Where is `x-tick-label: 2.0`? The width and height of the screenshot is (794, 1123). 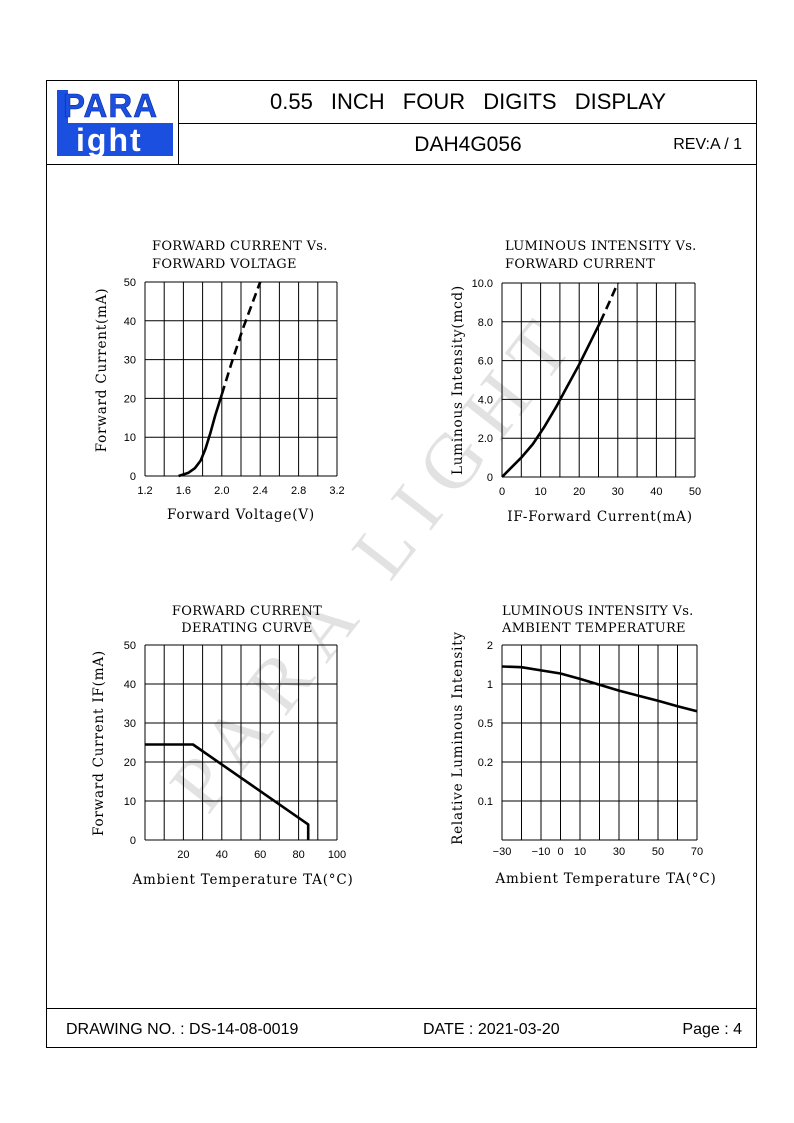
x-tick-label: 2.0 is located at coordinates (221, 491).